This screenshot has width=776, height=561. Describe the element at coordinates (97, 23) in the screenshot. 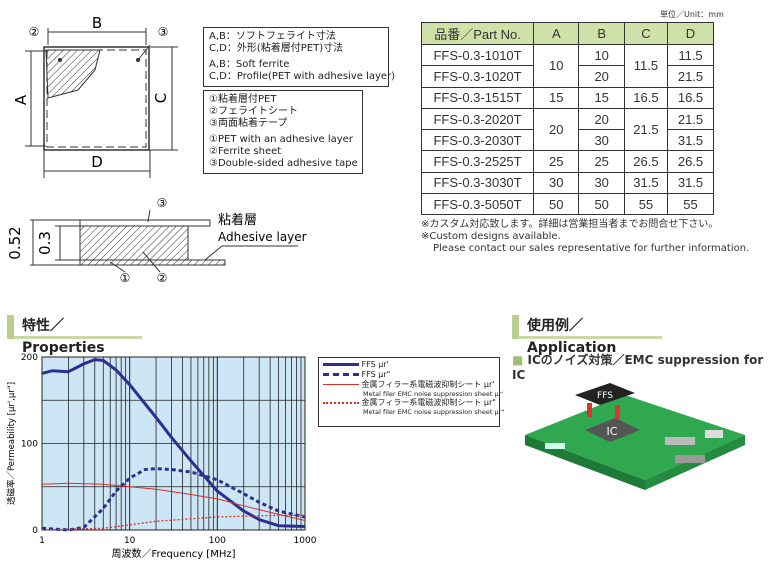

I see `label-b: B` at that location.